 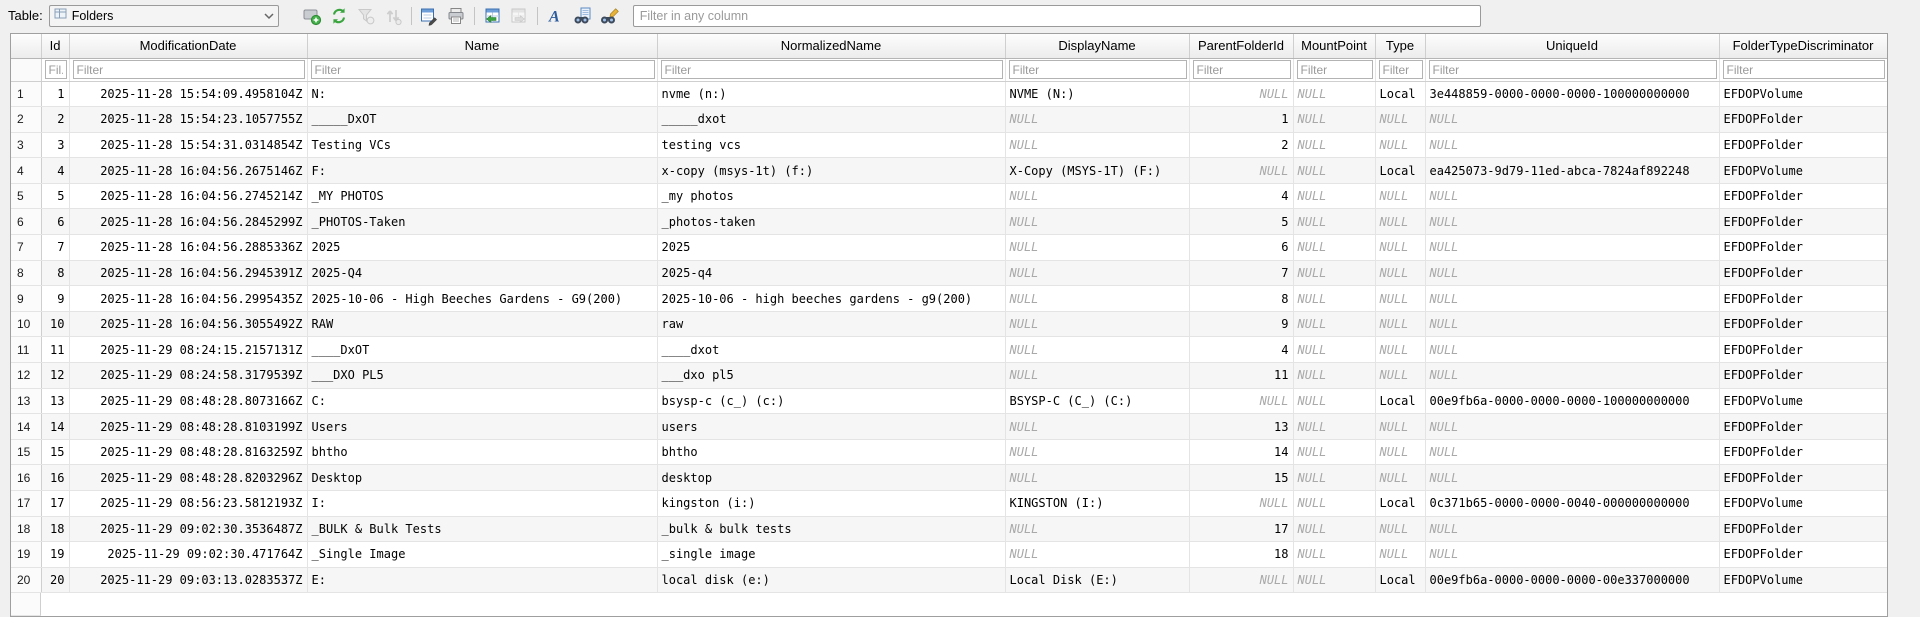 What do you see at coordinates (26, 196) in the screenshot?
I see `row-number: 5` at bounding box center [26, 196].